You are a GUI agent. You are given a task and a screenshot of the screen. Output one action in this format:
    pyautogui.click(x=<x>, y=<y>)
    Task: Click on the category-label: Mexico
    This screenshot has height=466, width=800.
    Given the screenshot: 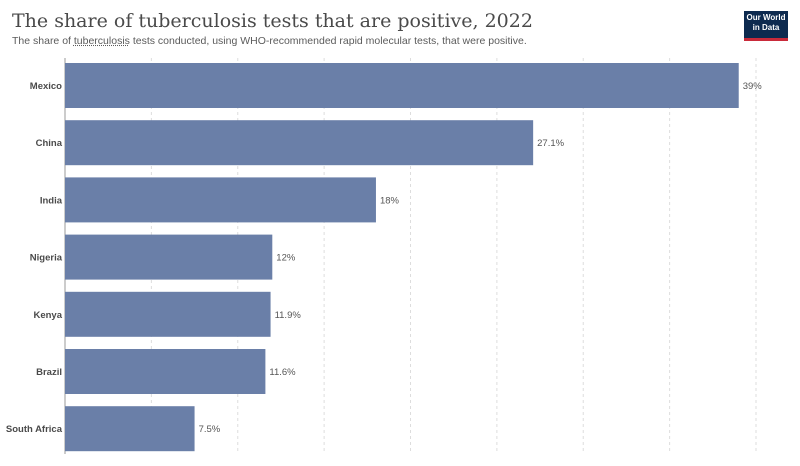 What is the action you would take?
    pyautogui.click(x=46, y=86)
    